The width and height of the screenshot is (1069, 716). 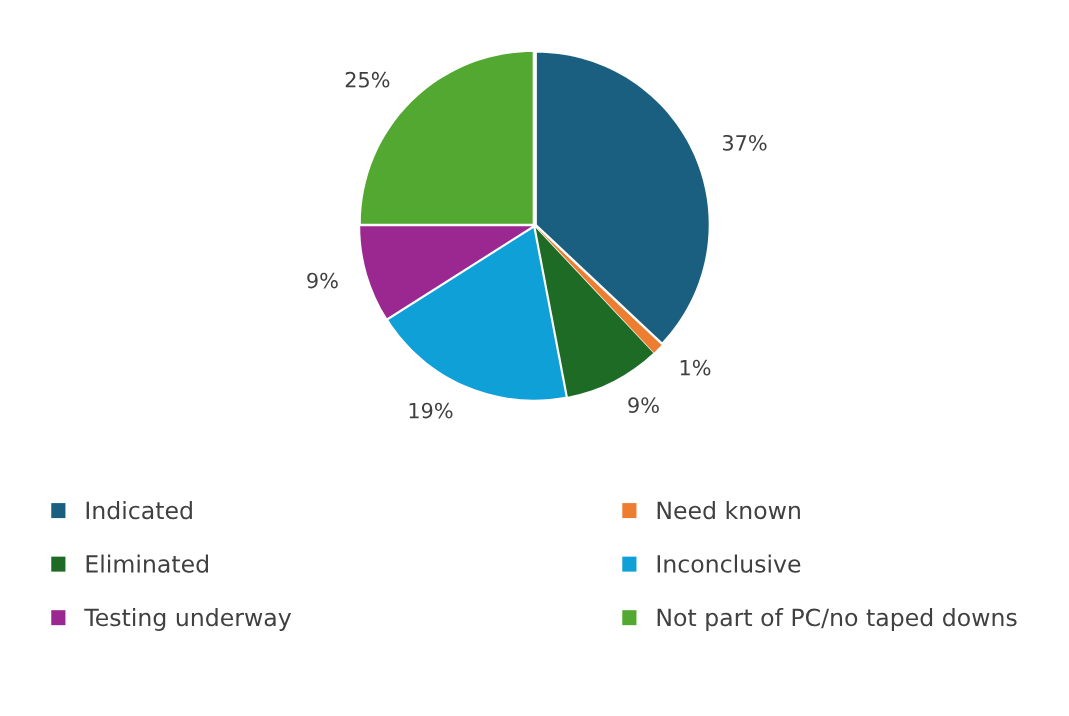 What do you see at coordinates (139, 510) in the screenshot?
I see `legend-label: Indicated` at bounding box center [139, 510].